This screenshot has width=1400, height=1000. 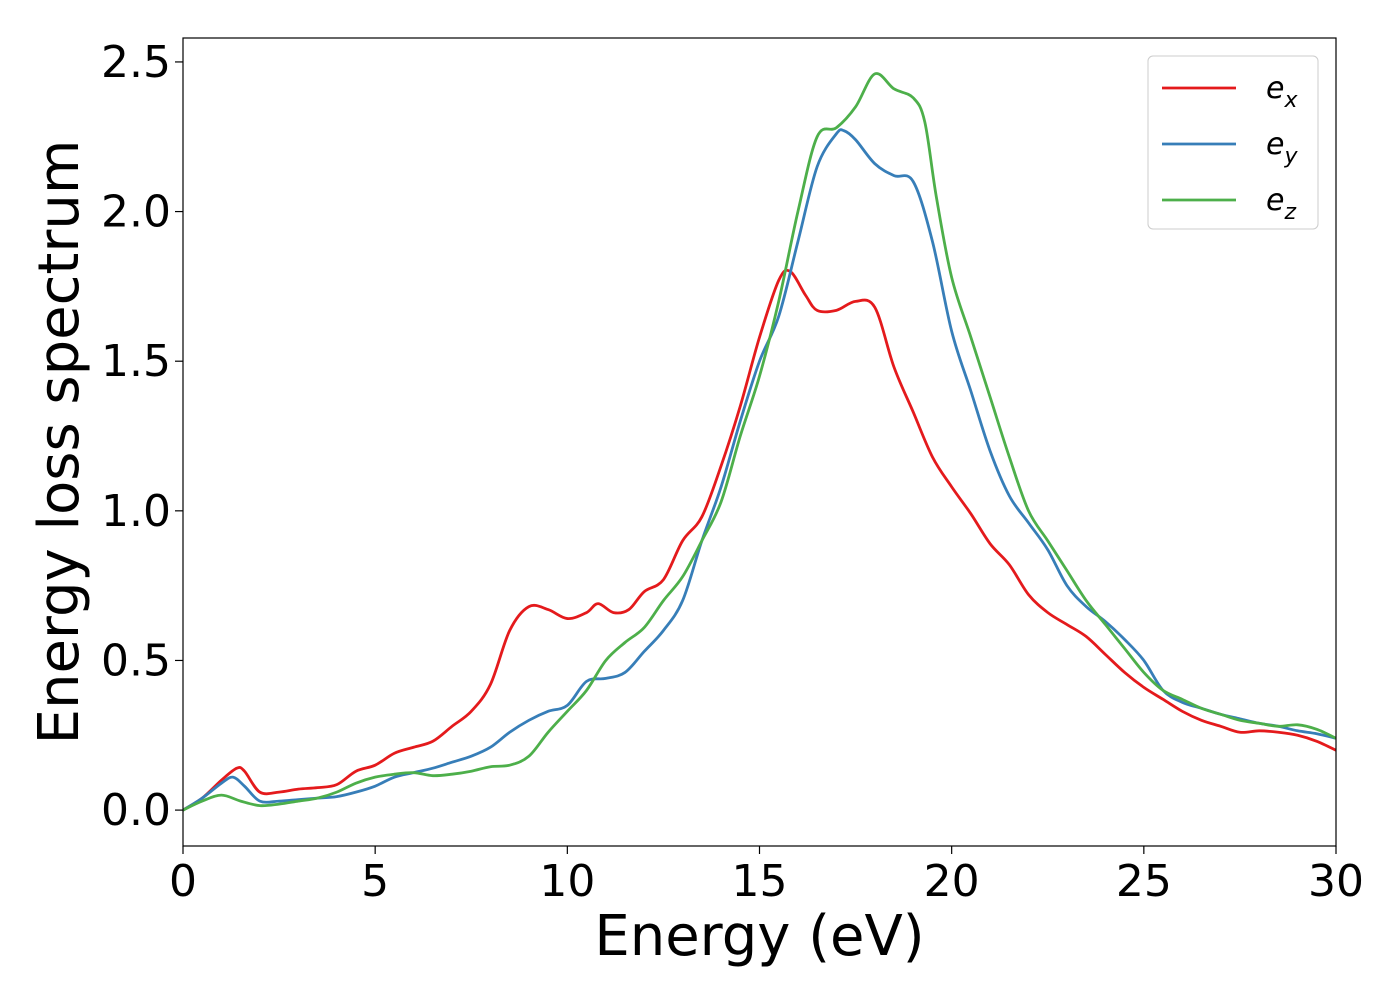 What do you see at coordinates (183, 881) in the screenshot?
I see `x-tick-label: 0` at bounding box center [183, 881].